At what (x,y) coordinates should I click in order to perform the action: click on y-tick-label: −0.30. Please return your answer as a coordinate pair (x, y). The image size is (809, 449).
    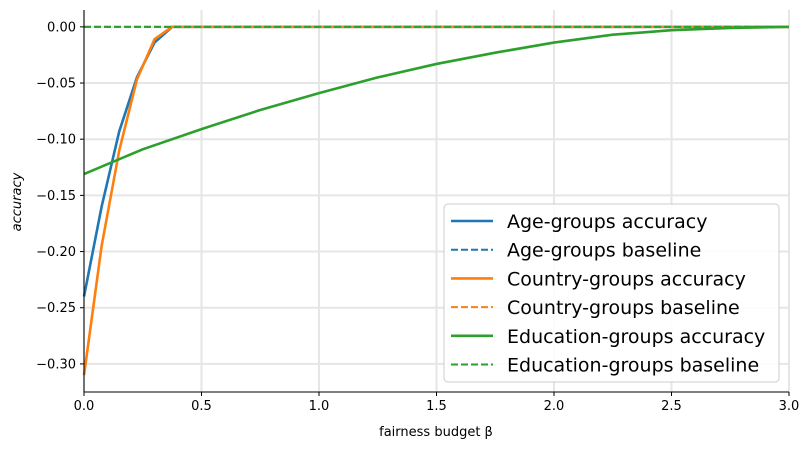
    Looking at the image, I should click on (56, 364).